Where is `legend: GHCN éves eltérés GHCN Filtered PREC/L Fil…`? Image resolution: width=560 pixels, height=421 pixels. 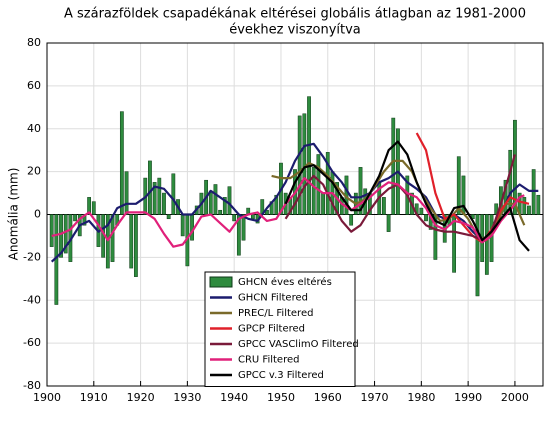 legend: GHCN éves eltérés GHCN Filtered PREC/L Fil… is located at coordinates (281, 329).